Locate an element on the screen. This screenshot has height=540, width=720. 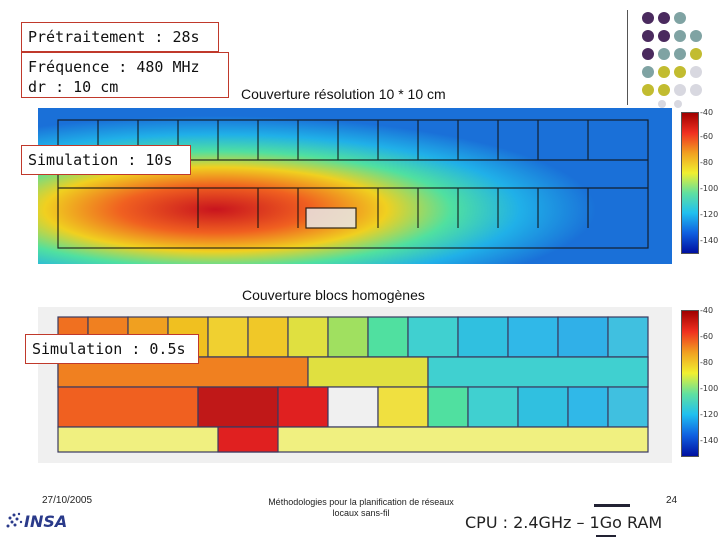
pretraitement-box: Prétraitement : 28s is located at coordinates (120, 37).